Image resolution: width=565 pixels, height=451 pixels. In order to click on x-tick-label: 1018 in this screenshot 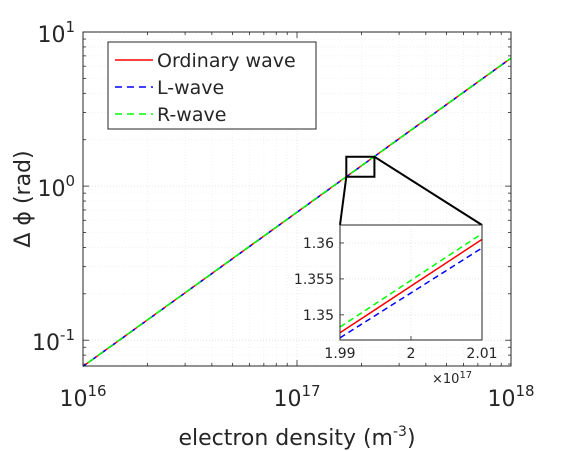, I will do `click(510, 397)`.